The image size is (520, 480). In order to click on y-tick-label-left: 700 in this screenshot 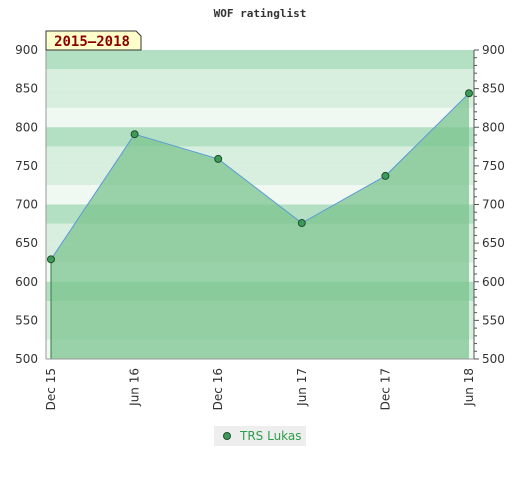, I will do `click(26, 205)`.